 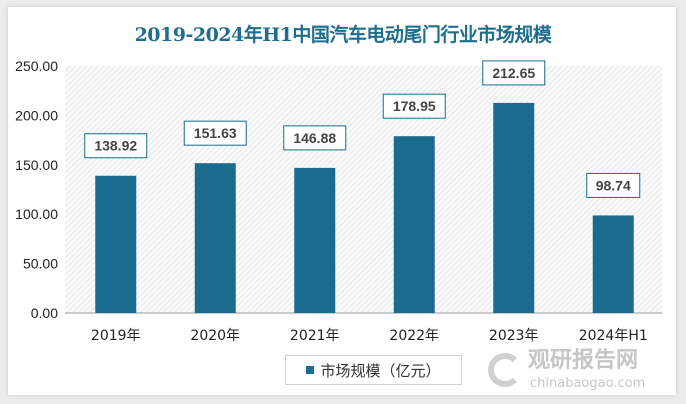 I want to click on data-label: 151.63, so click(x=215, y=133).